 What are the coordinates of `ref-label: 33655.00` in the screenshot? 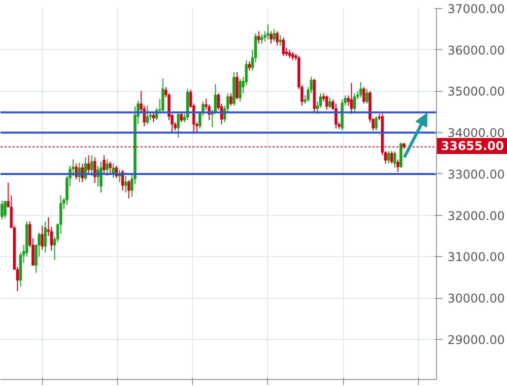 It's located at (472, 146).